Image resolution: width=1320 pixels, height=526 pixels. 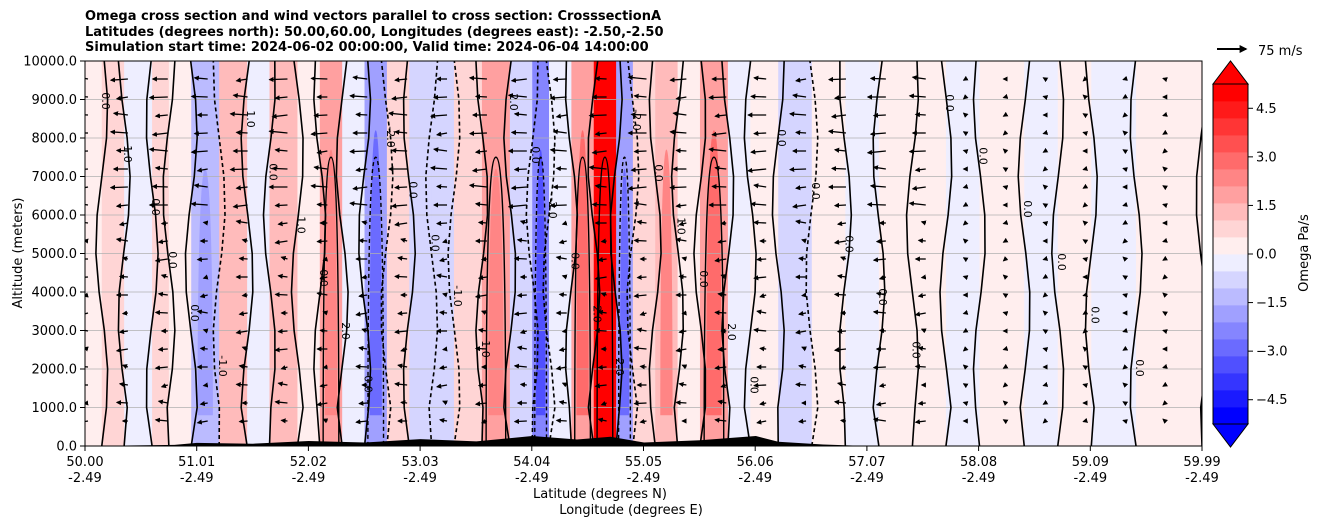 What do you see at coordinates (600, 494) in the screenshot?
I see `x-axis-label: Latitude (degrees N)` at bounding box center [600, 494].